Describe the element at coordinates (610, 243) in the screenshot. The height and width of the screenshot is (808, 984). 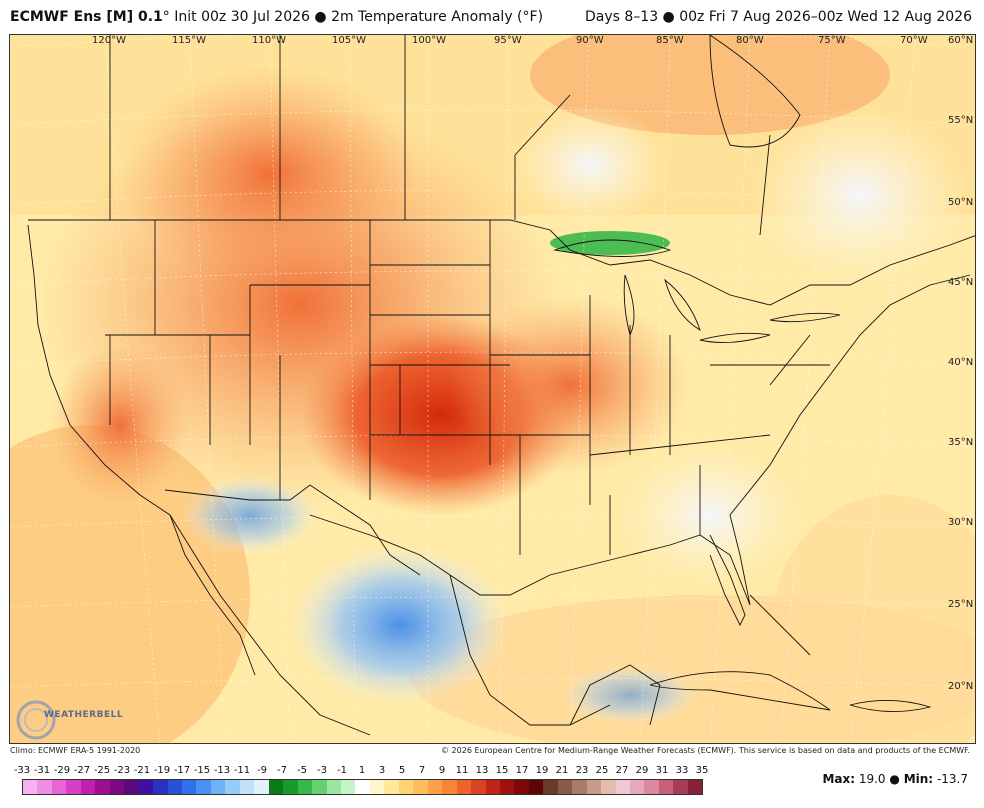
I see `lake-superior-anomaly` at that location.